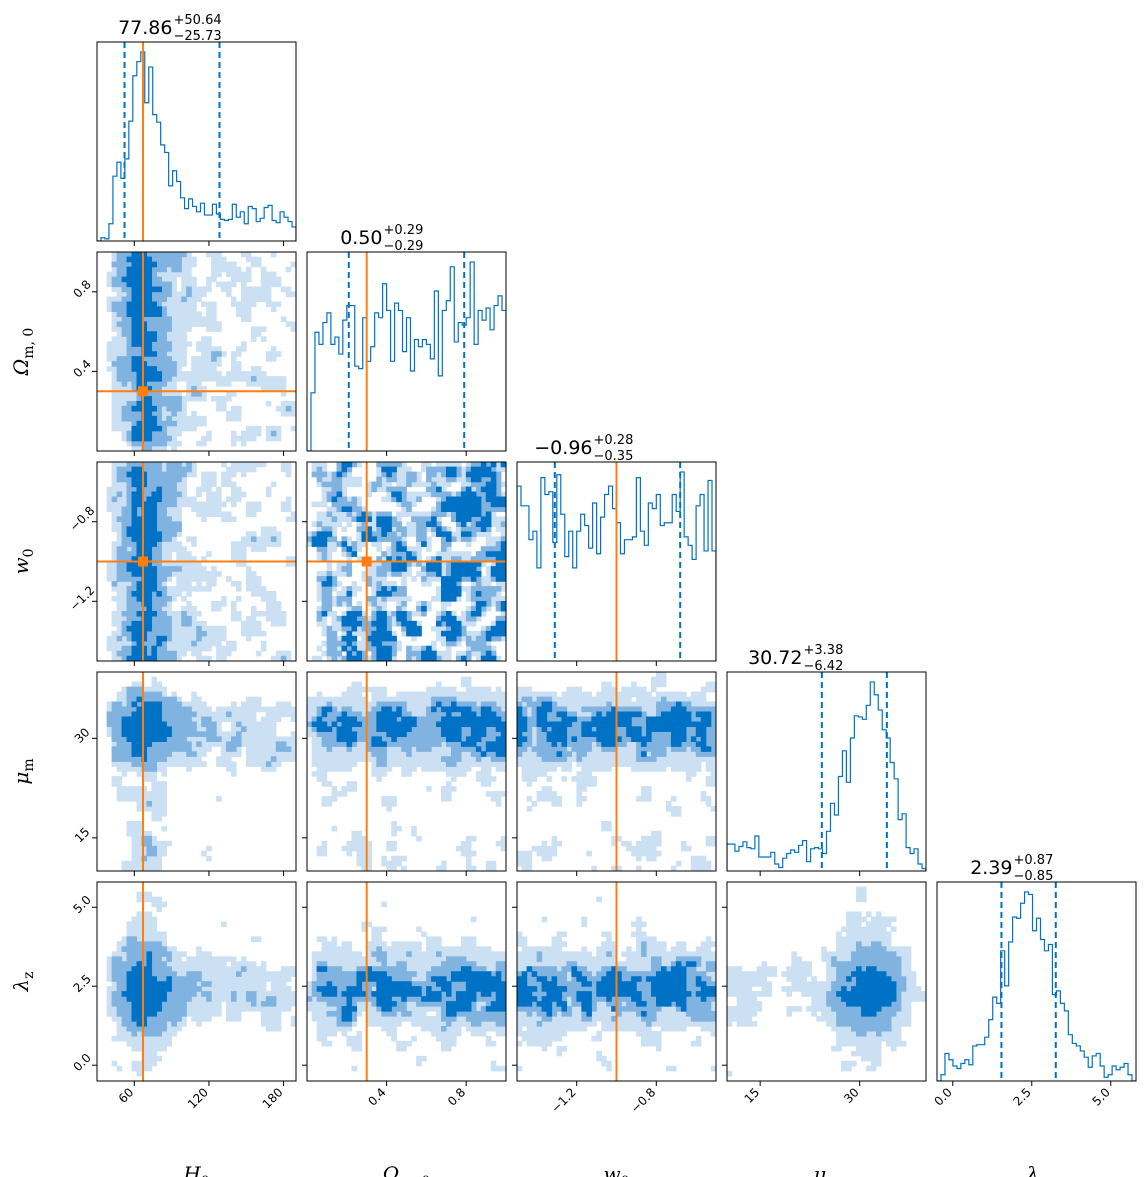 The image size is (1146, 1177). Describe the element at coordinates (81, 983) in the screenshot. I see `ytick-label-lz-1: 2.5` at that location.